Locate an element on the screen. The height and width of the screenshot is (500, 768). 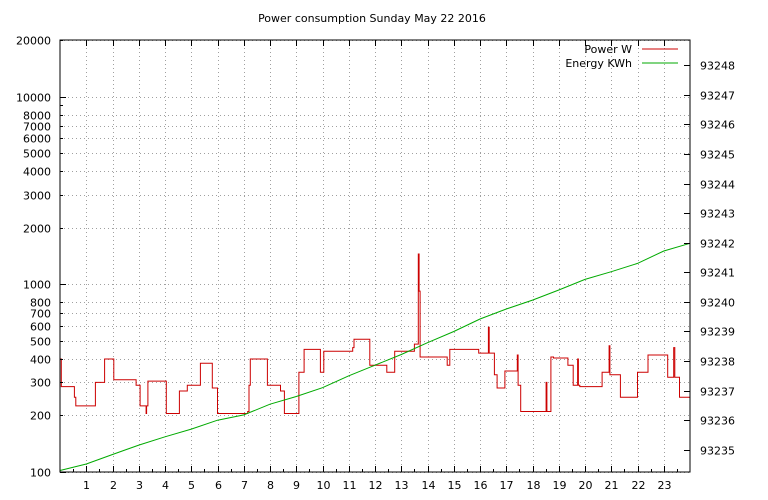
x-tick-label: 7 is located at coordinates (244, 485).